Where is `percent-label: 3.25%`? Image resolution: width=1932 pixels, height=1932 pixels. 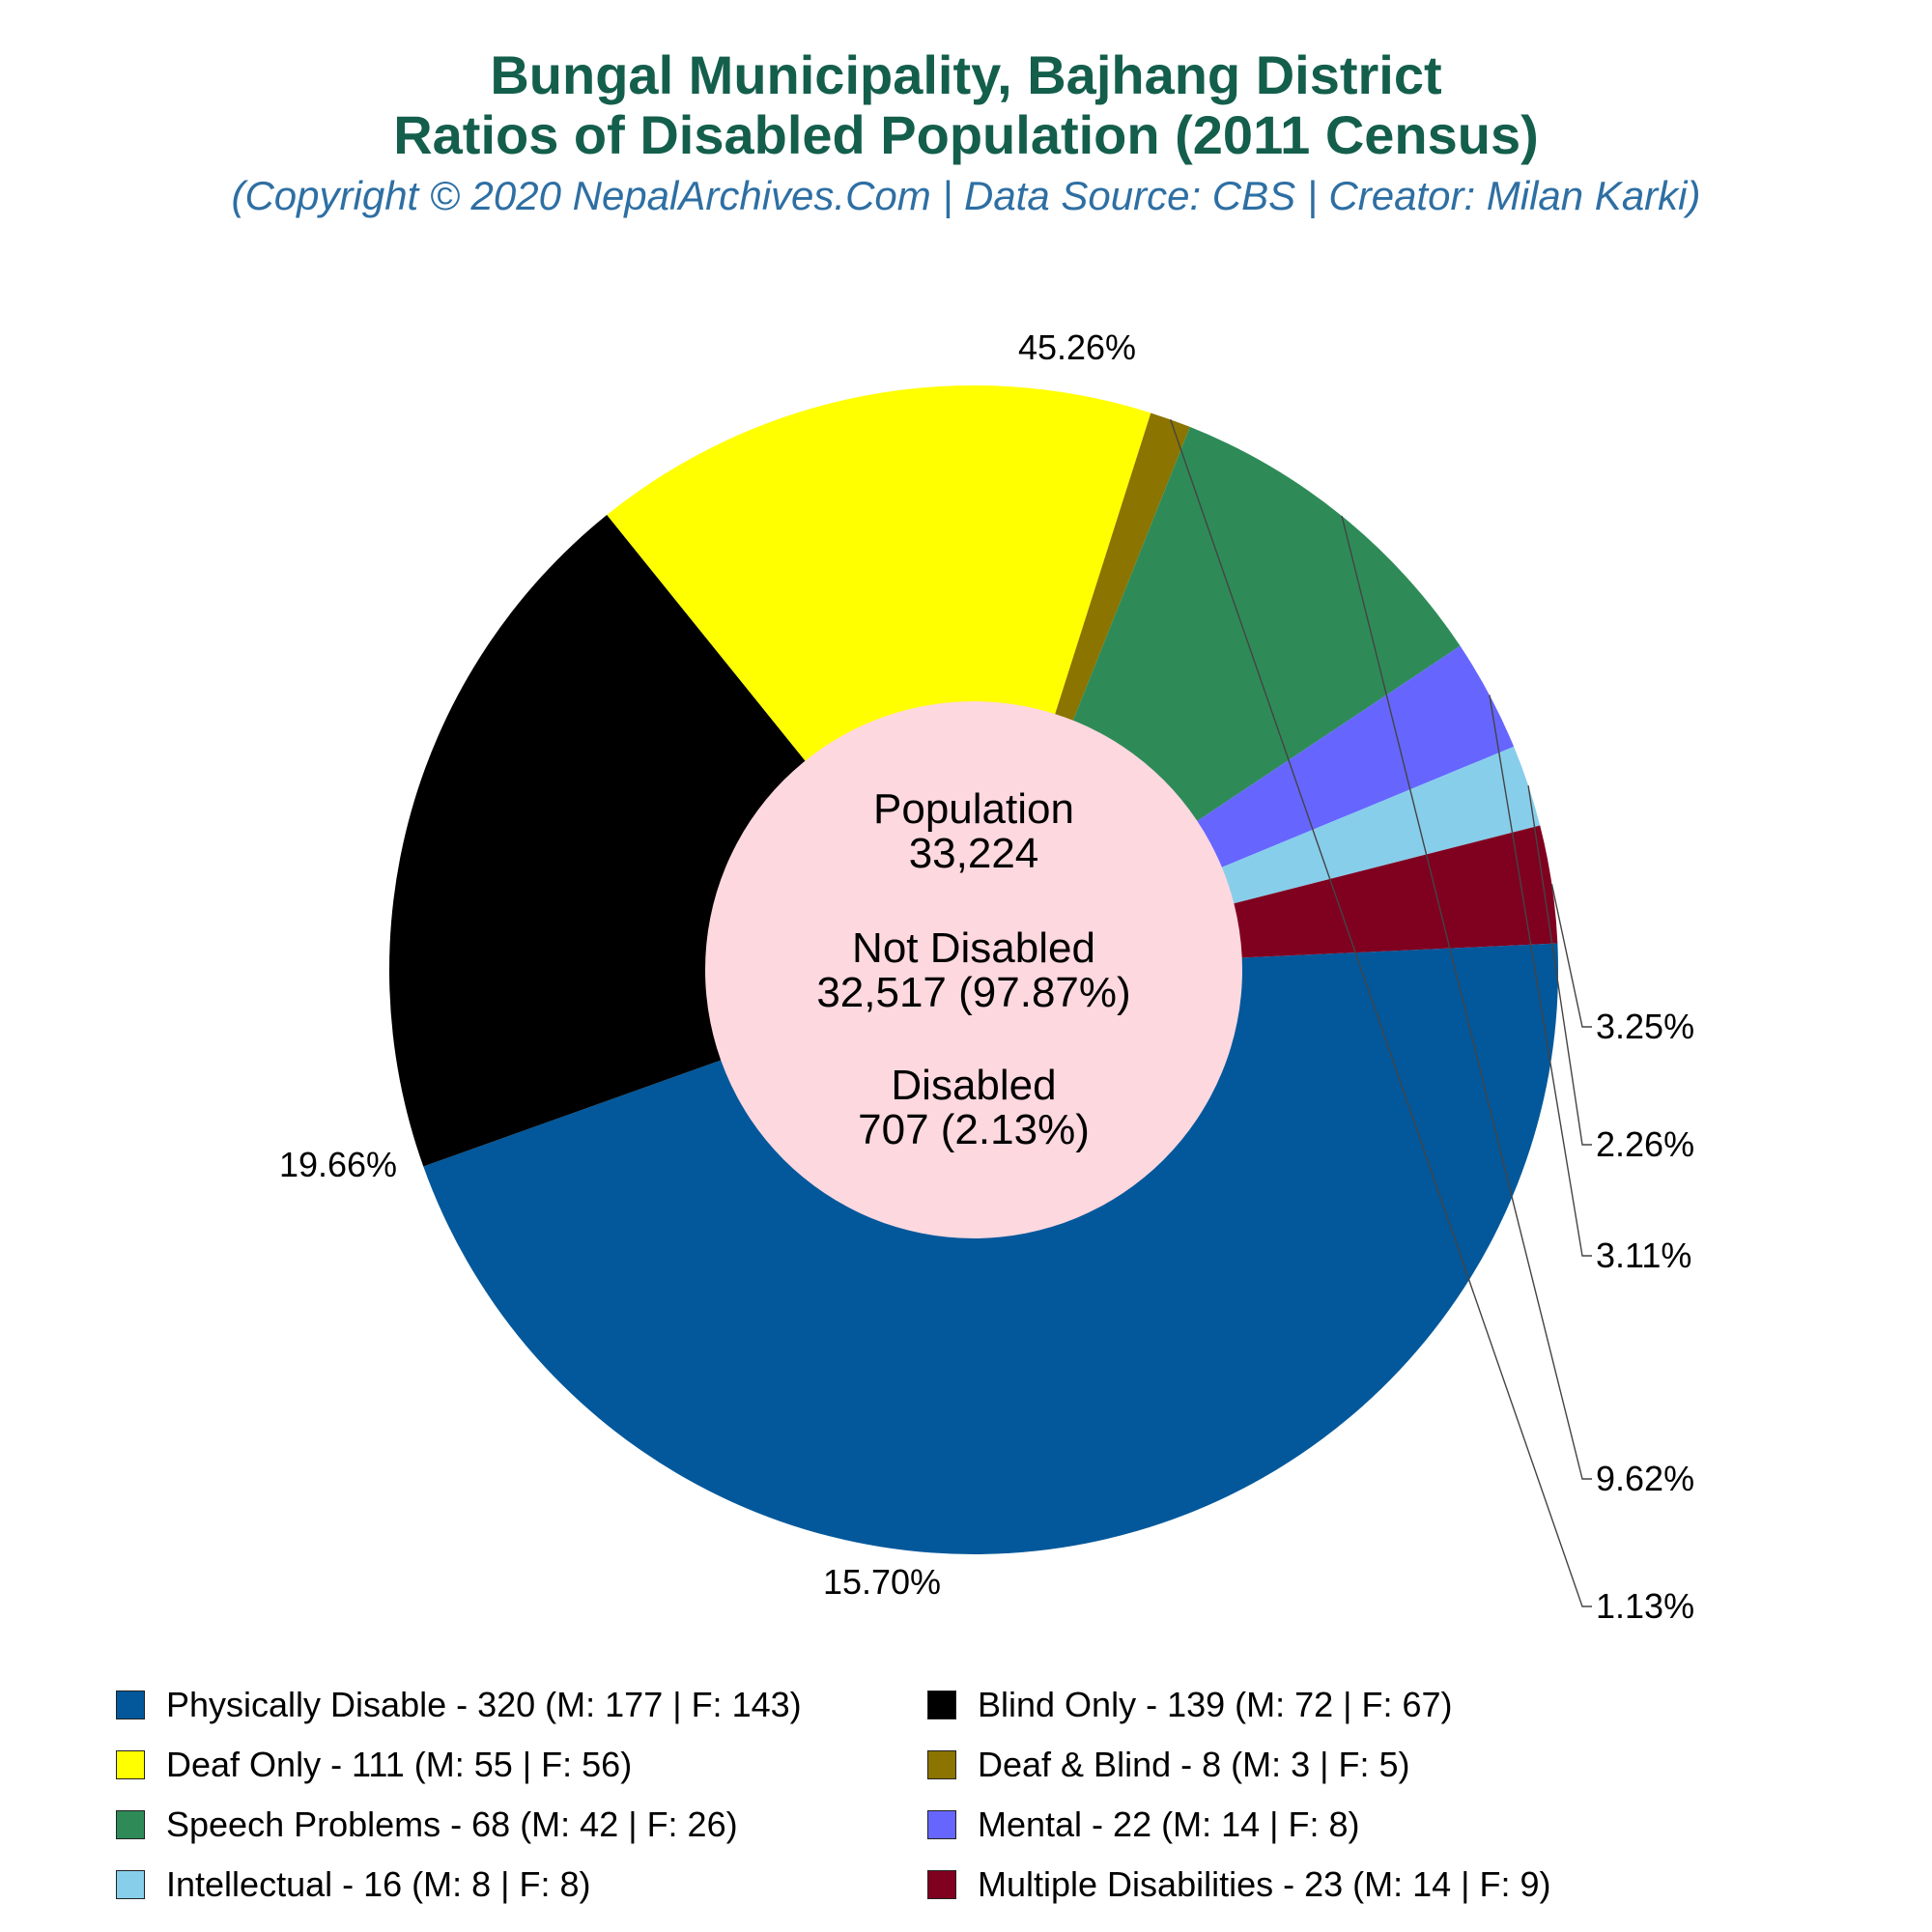
percent-label: 3.25% is located at coordinates (1645, 1026).